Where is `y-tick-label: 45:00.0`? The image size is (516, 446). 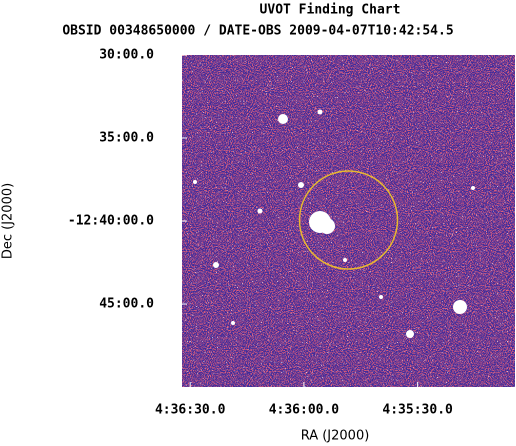 y-tick-label: 45:00.0 is located at coordinates (126, 304).